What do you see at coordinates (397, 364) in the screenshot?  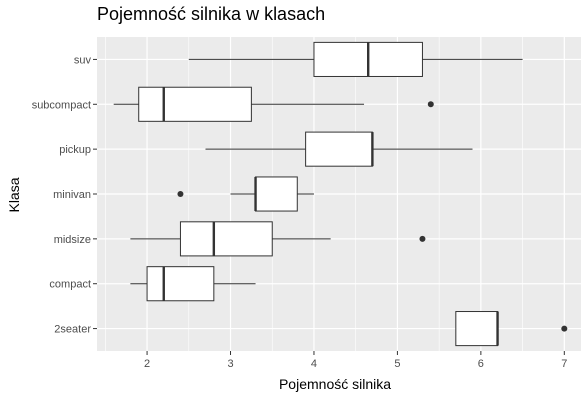 I see `x-tick-label: 5` at bounding box center [397, 364].